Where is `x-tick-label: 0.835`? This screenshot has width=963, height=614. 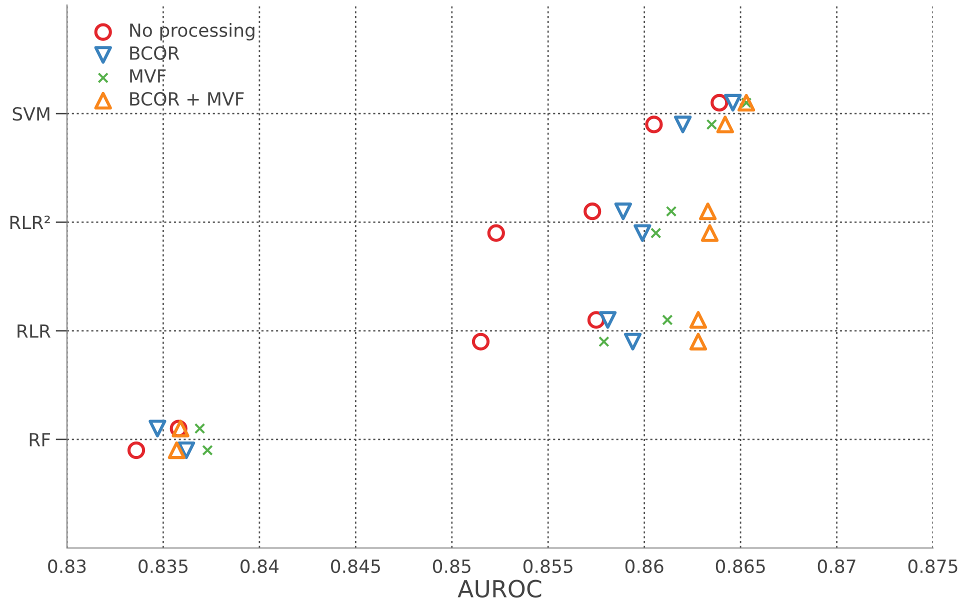 x-tick-label: 0.835 is located at coordinates (163, 566).